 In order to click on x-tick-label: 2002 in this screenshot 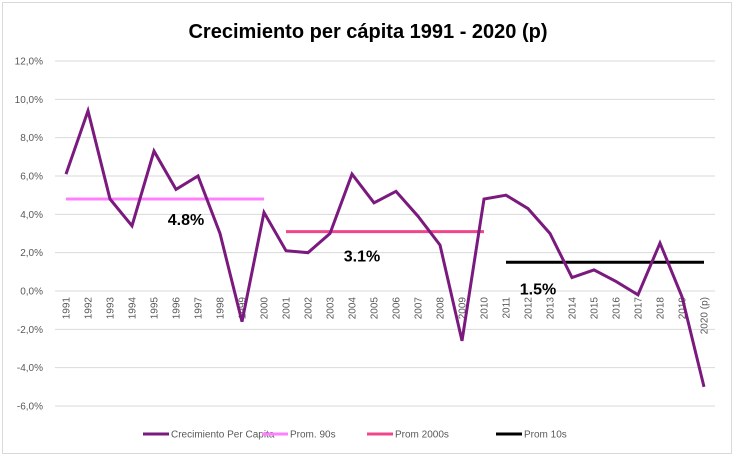, I will do `click(309, 308)`.